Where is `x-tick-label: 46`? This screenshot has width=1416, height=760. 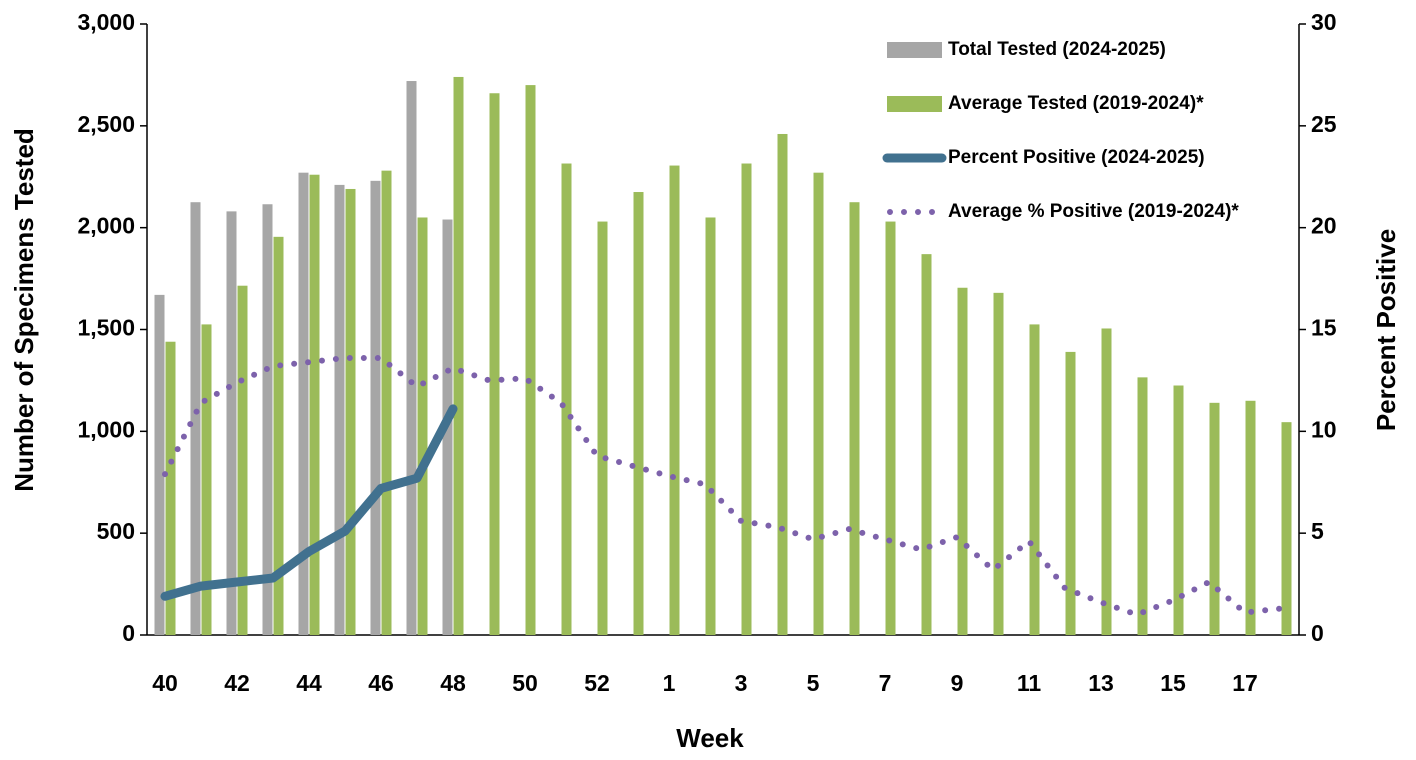
x-tick-label: 46 is located at coordinates (381, 683).